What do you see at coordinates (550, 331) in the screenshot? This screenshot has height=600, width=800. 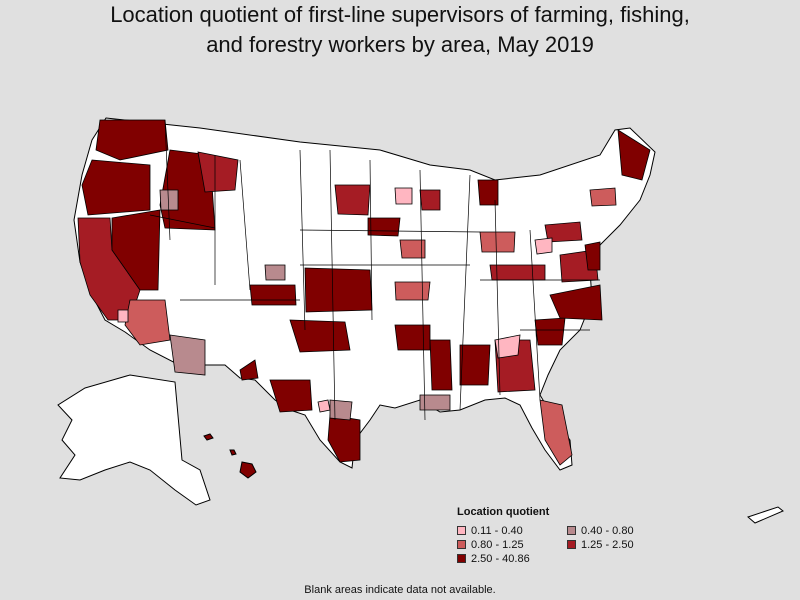 I see `region-south-carolina` at bounding box center [550, 331].